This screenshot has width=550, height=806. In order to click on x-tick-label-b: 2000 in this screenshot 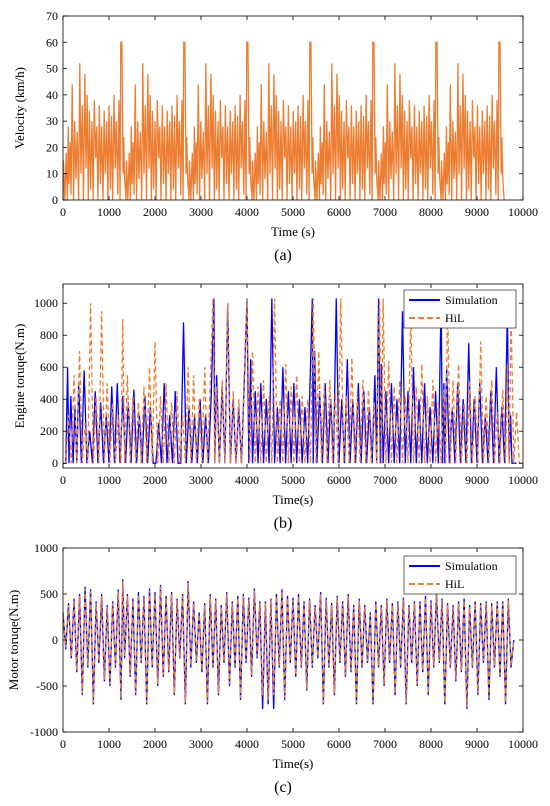, I will do `click(155, 480)`.